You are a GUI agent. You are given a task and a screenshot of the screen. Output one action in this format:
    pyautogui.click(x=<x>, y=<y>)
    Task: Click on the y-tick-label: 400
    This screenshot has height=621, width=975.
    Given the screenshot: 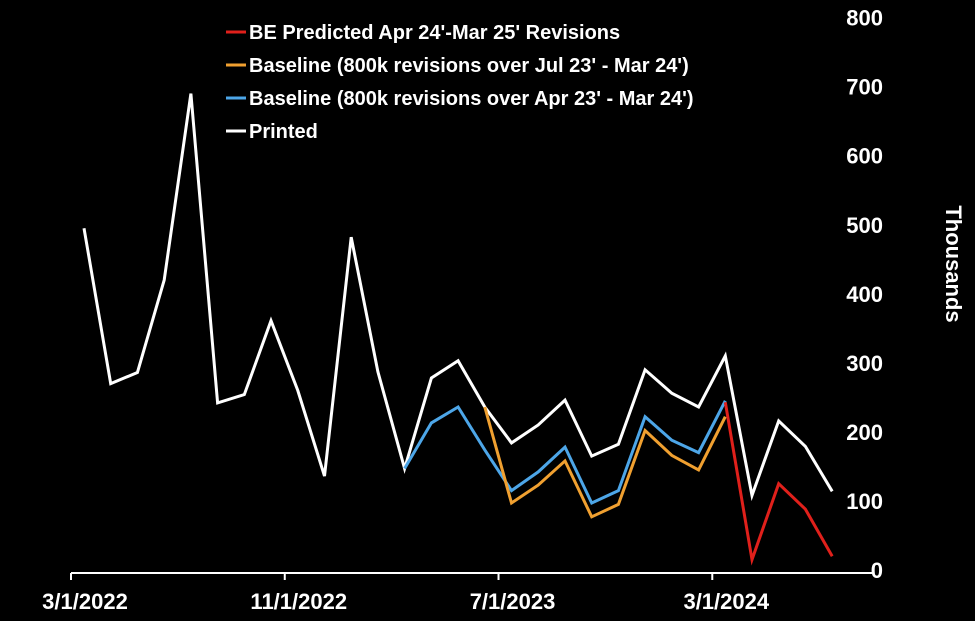 What is the action you would take?
    pyautogui.click(x=864, y=294)
    